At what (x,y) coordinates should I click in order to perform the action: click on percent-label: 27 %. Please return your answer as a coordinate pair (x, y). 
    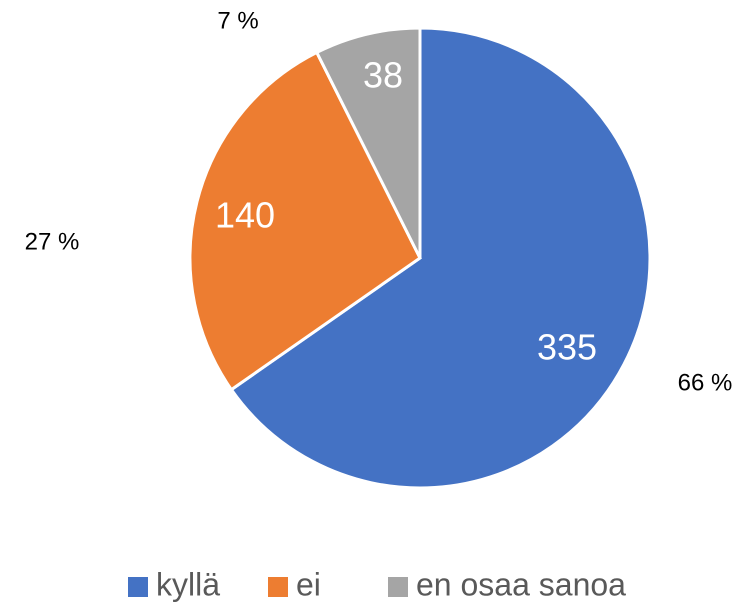
    Looking at the image, I should click on (52, 241).